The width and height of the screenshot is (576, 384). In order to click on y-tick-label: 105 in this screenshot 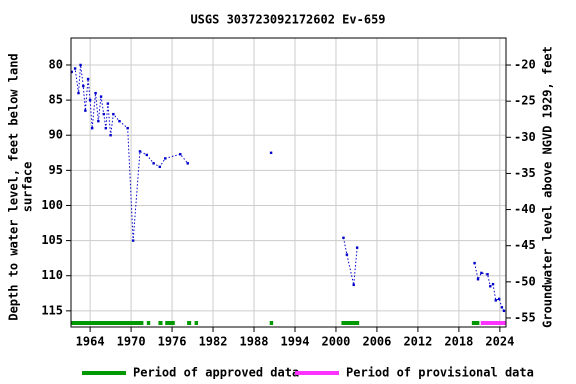, I will do `click(52, 240)`.